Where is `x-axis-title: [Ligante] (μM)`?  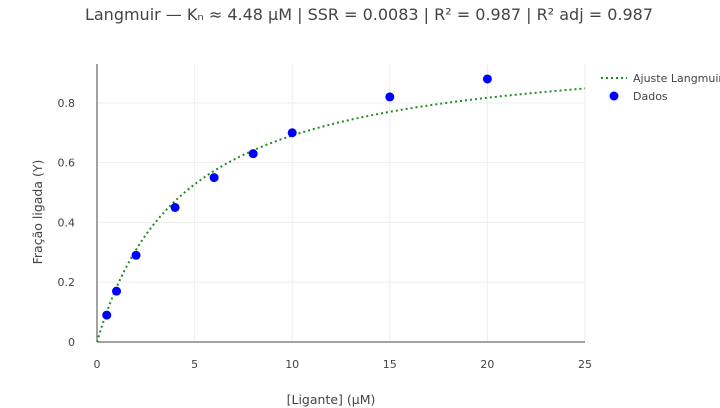
x-axis-title: [Ligante] (μM) is located at coordinates (331, 399).